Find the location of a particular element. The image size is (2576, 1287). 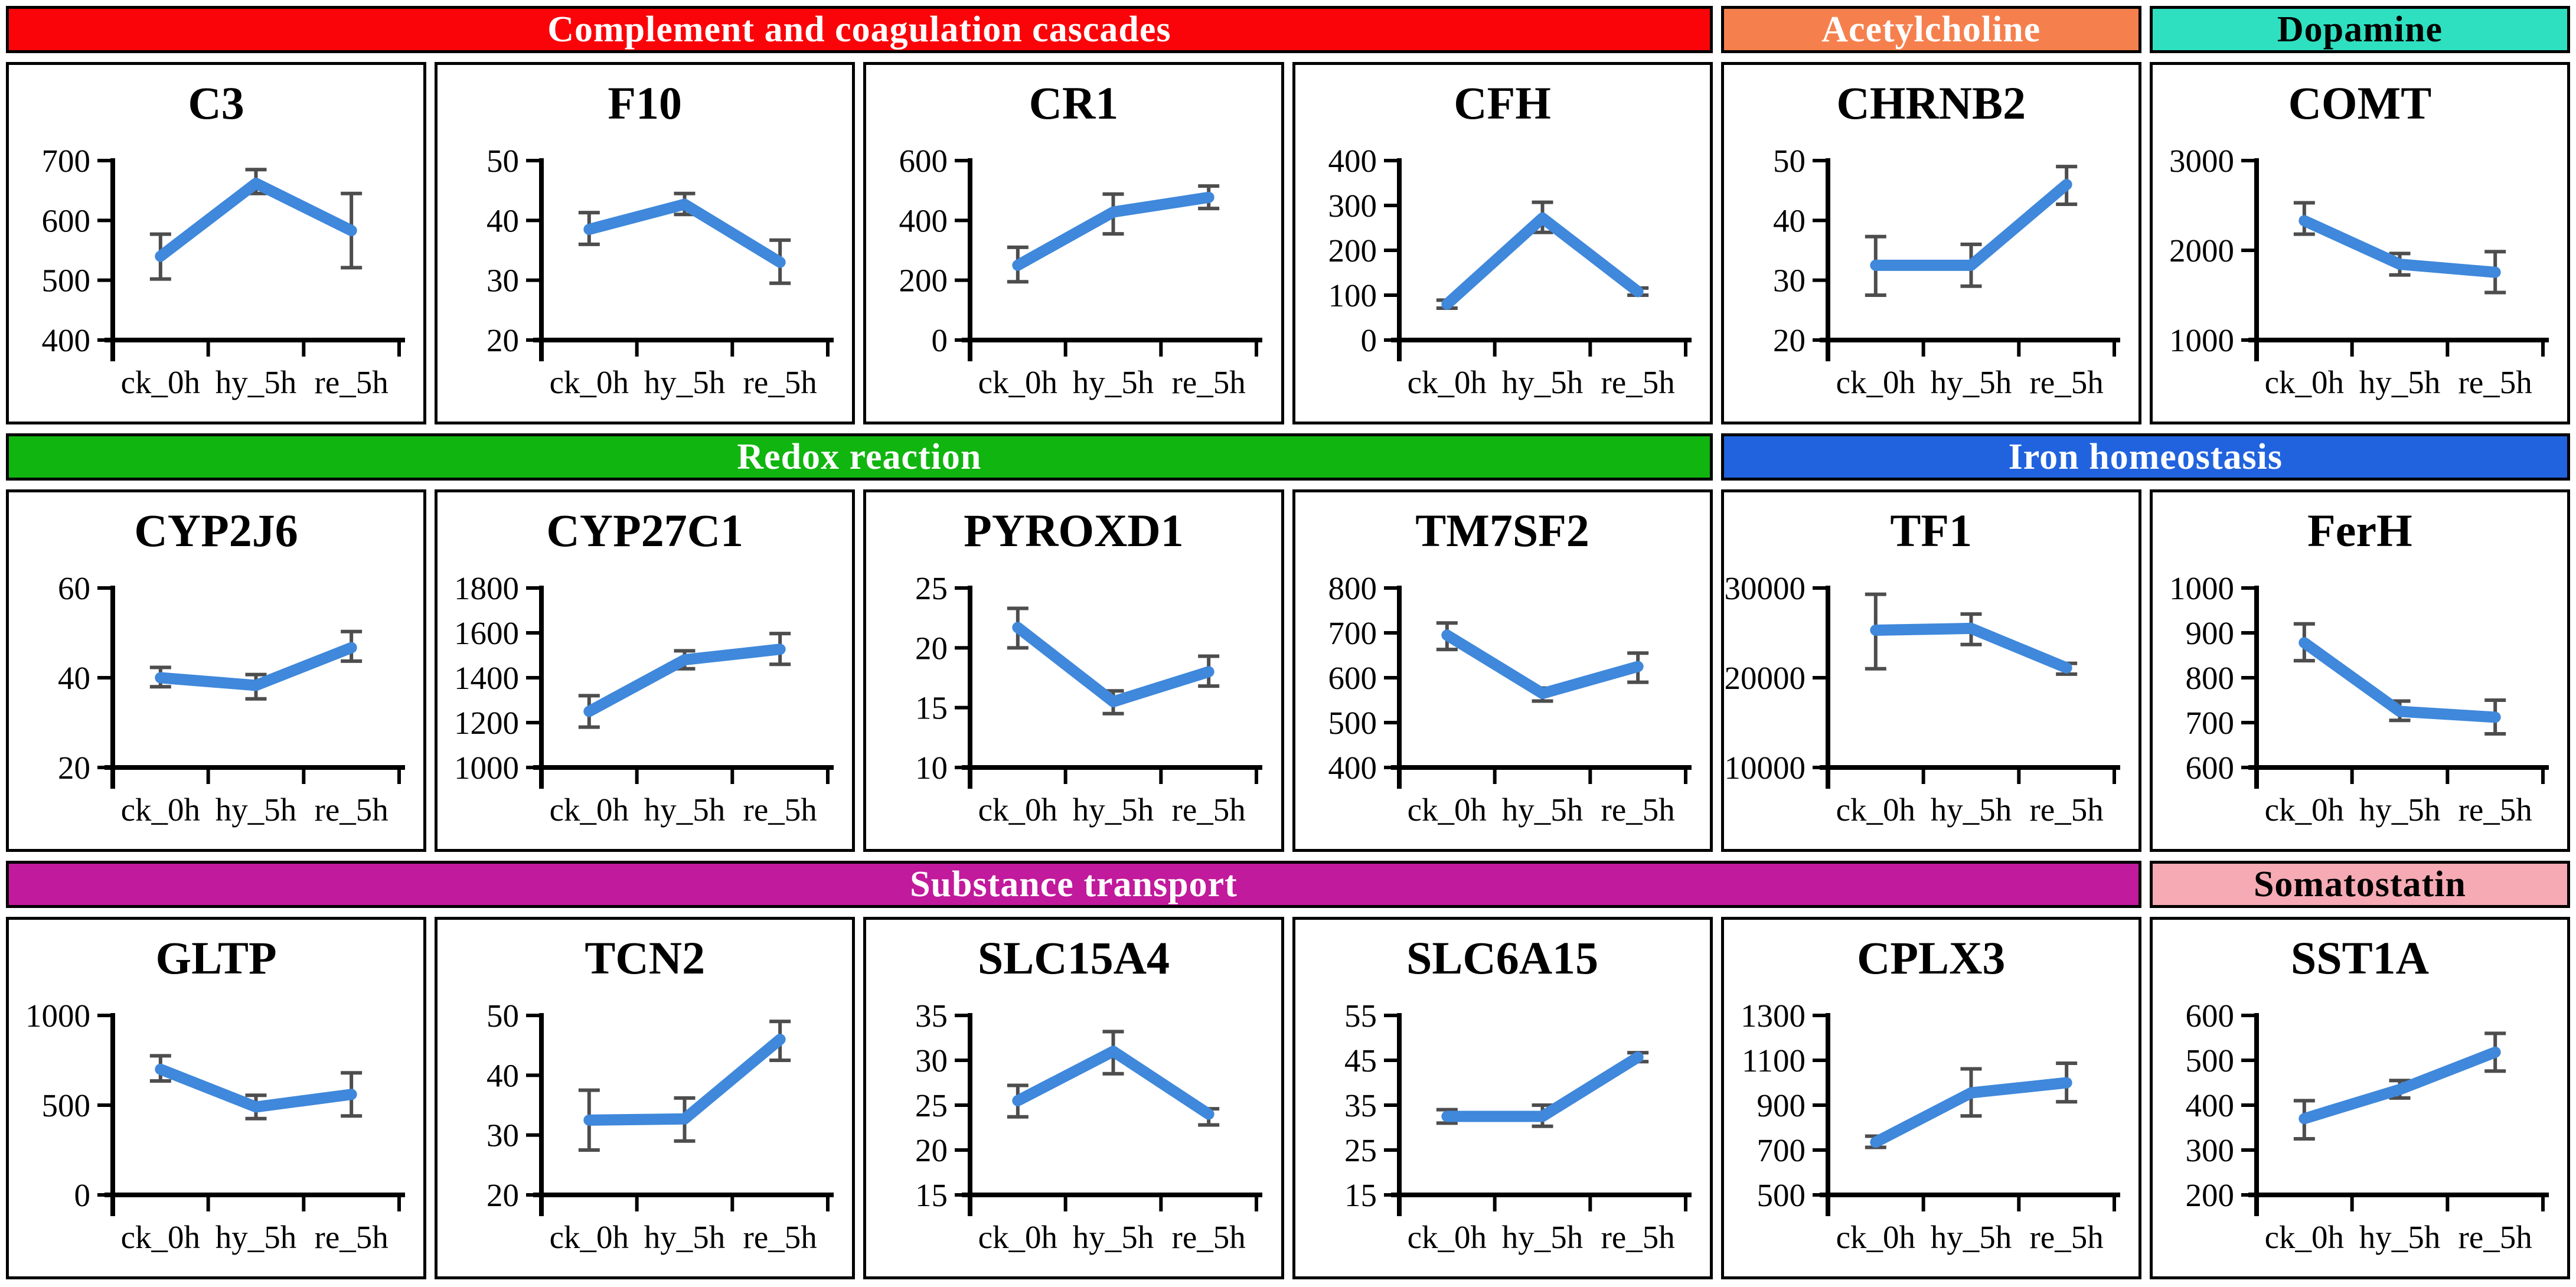

section-header-dopamine: Dopamine is located at coordinates (2359, 30).